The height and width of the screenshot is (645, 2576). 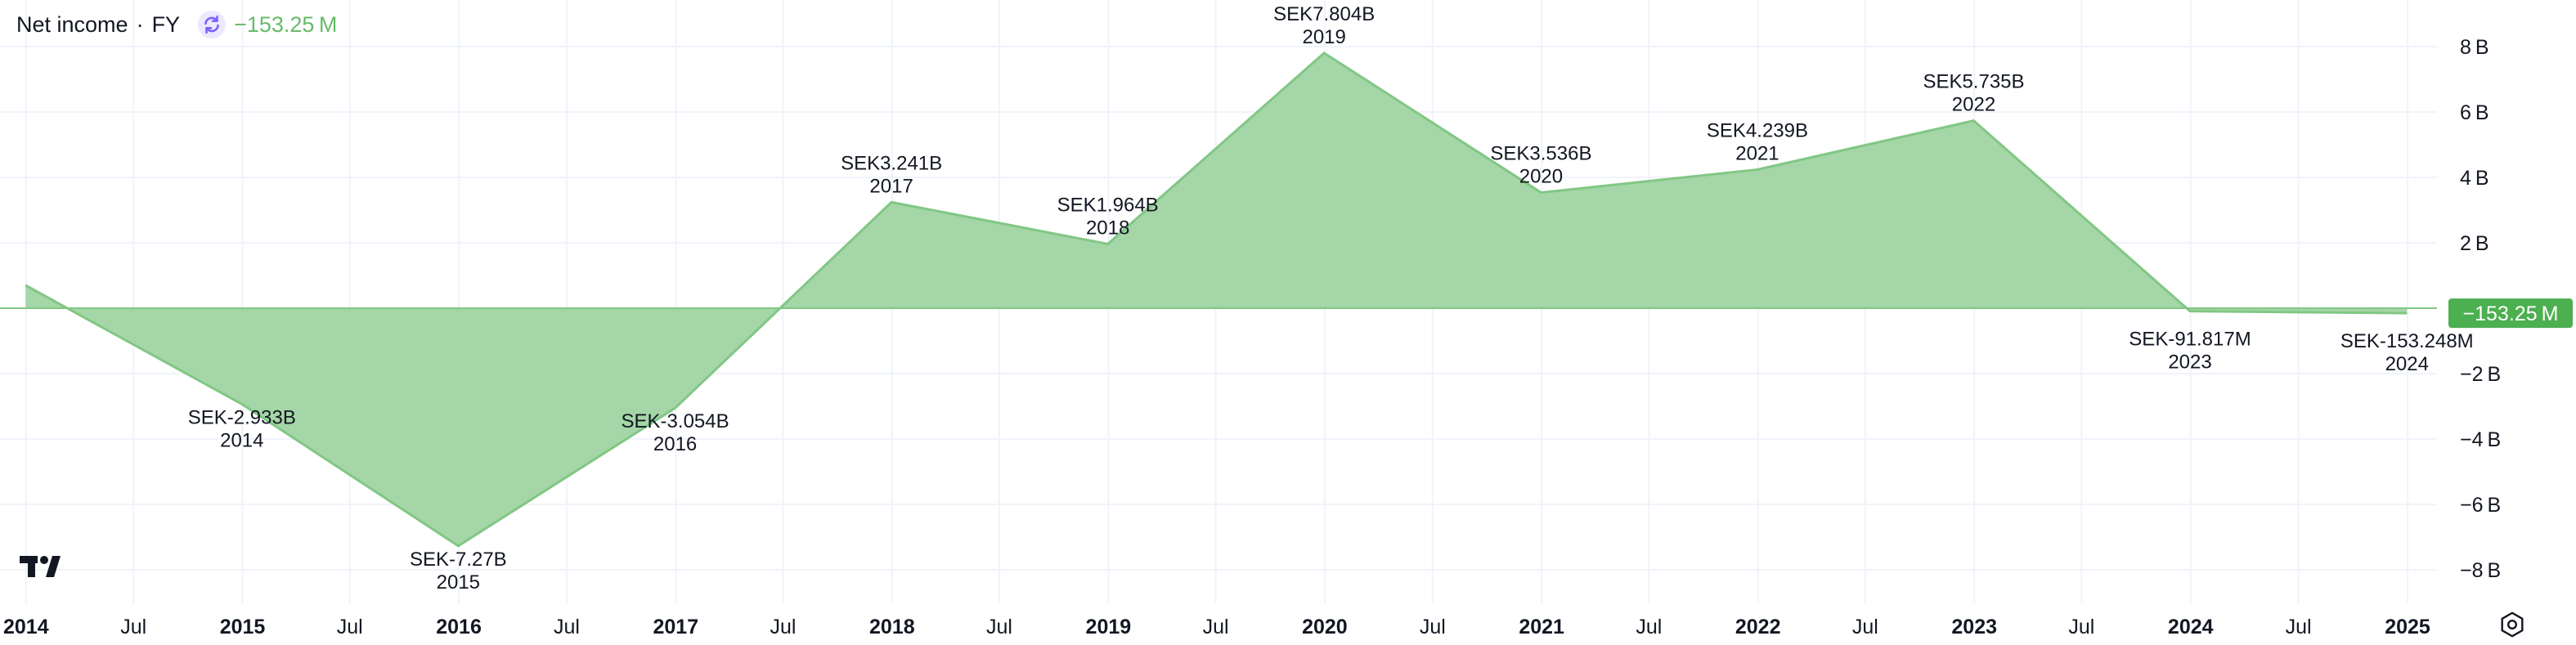 I want to click on data-label-value: SEK-153.248M, so click(x=2407, y=341).